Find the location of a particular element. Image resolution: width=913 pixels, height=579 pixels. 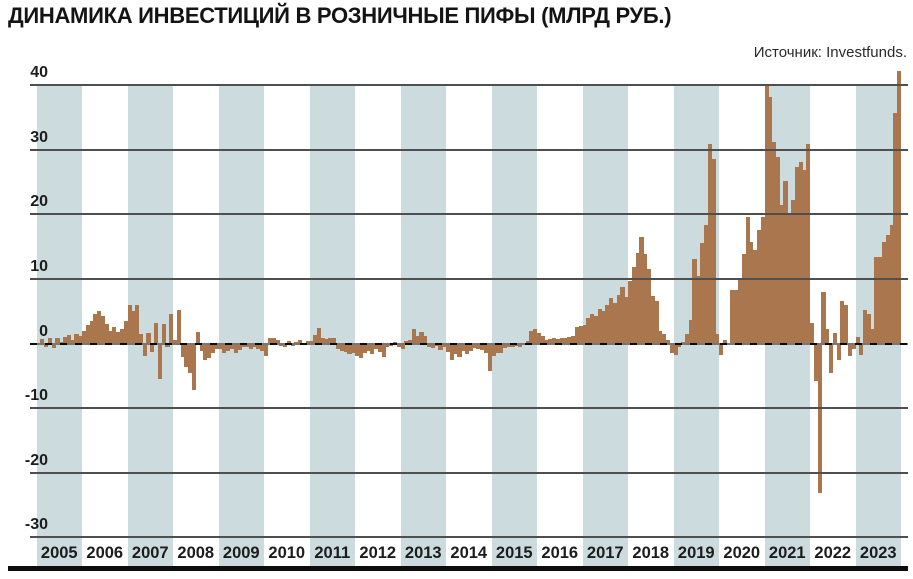

x-tick-label: 2008 is located at coordinates (196, 553).